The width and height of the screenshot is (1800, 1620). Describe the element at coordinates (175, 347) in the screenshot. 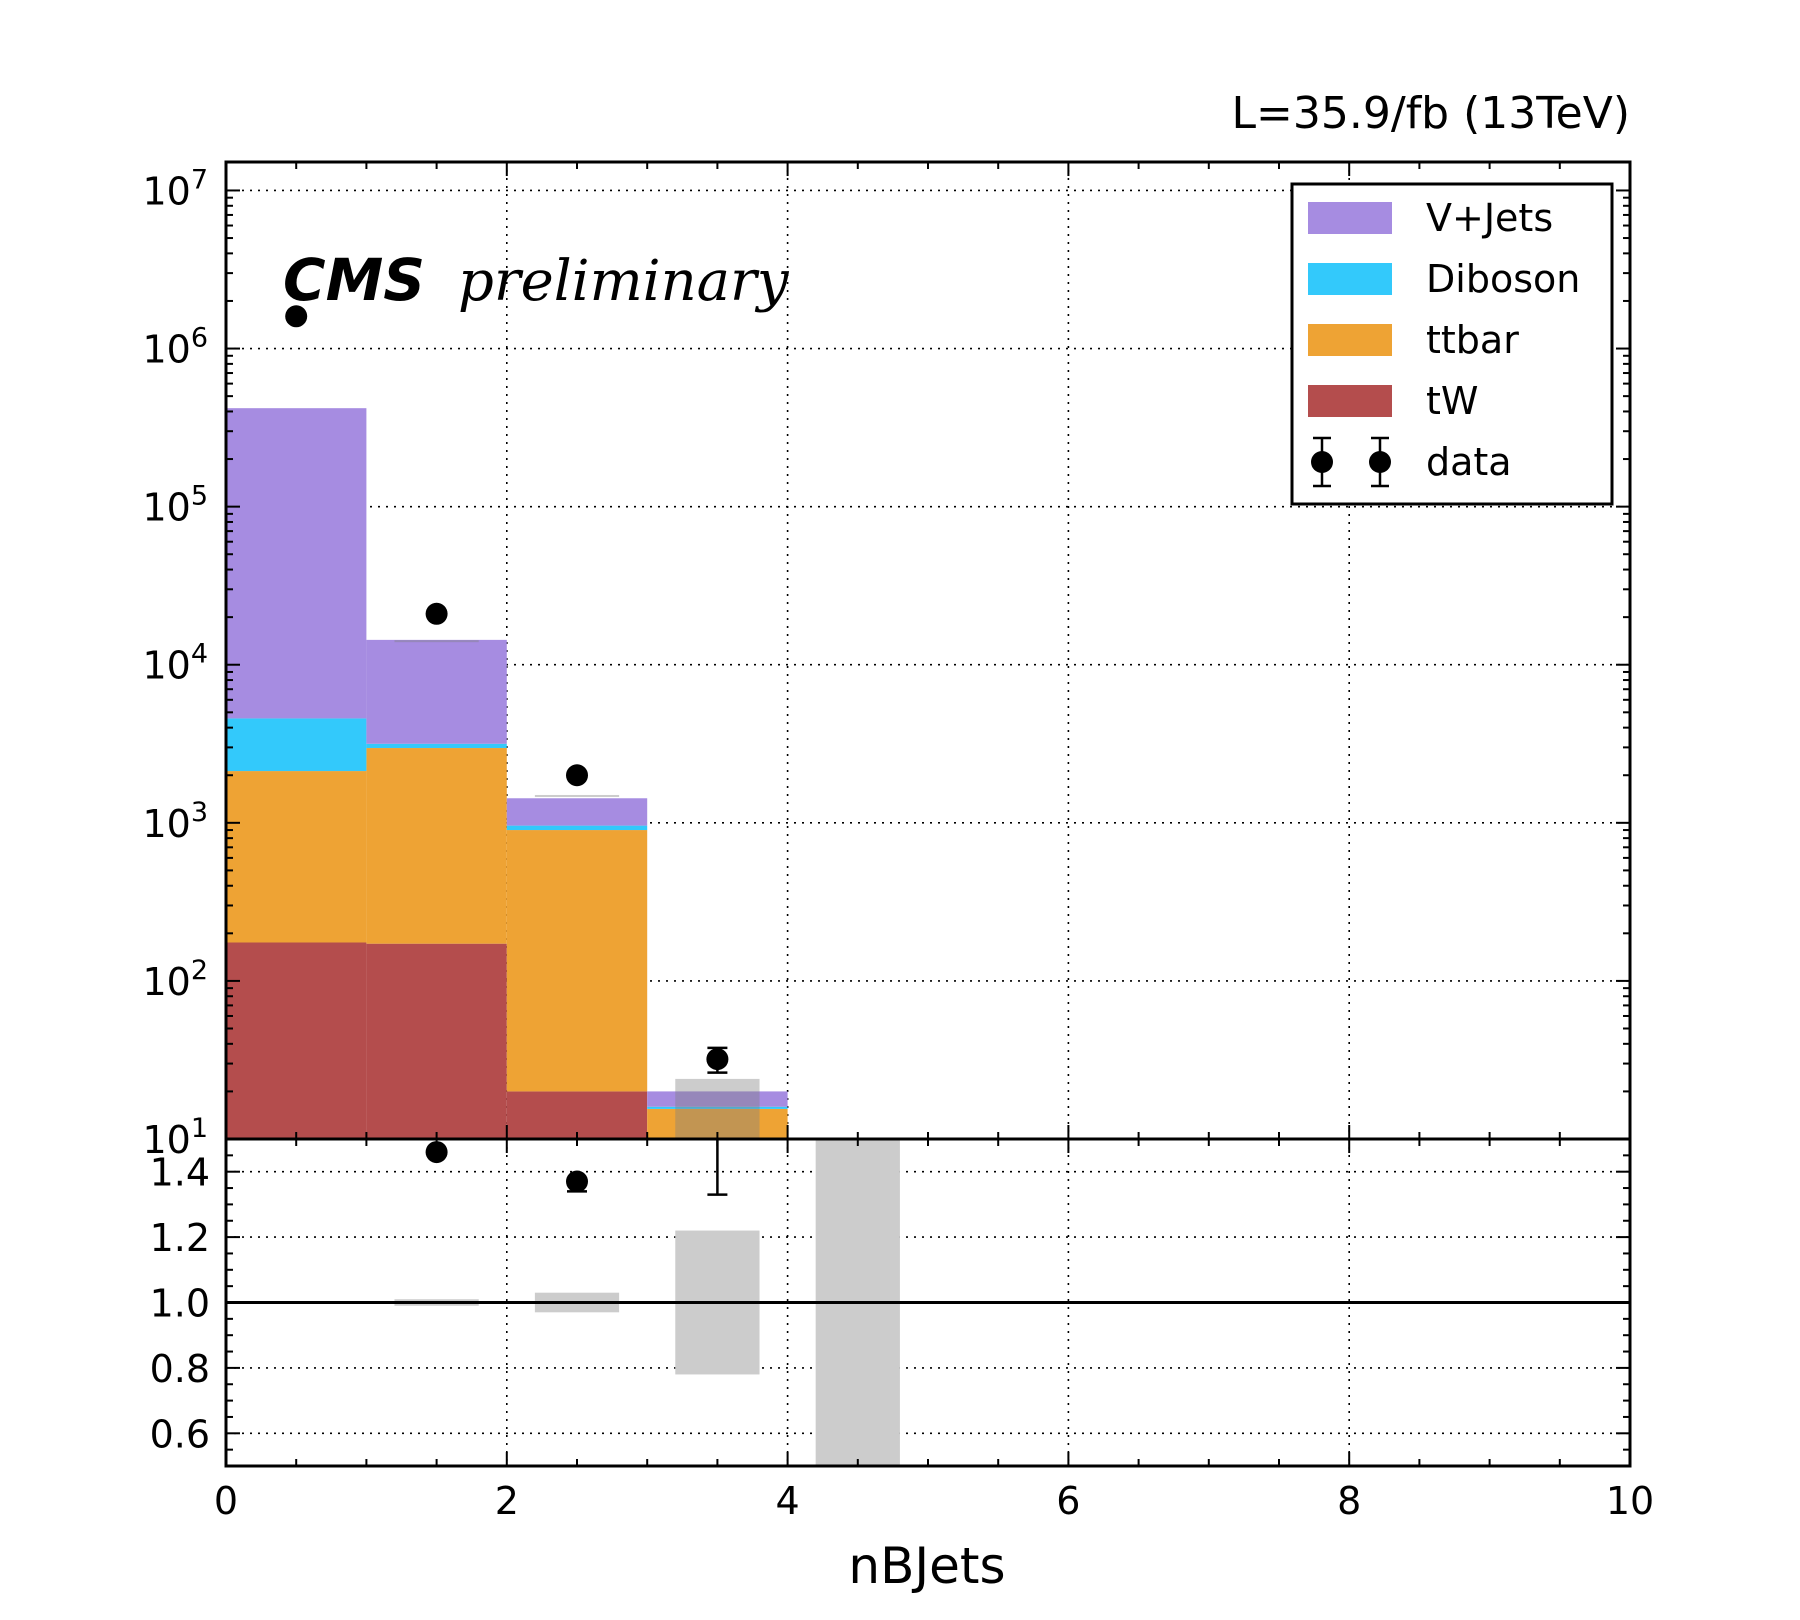

I see `y-tick-label: 10⁶` at that location.